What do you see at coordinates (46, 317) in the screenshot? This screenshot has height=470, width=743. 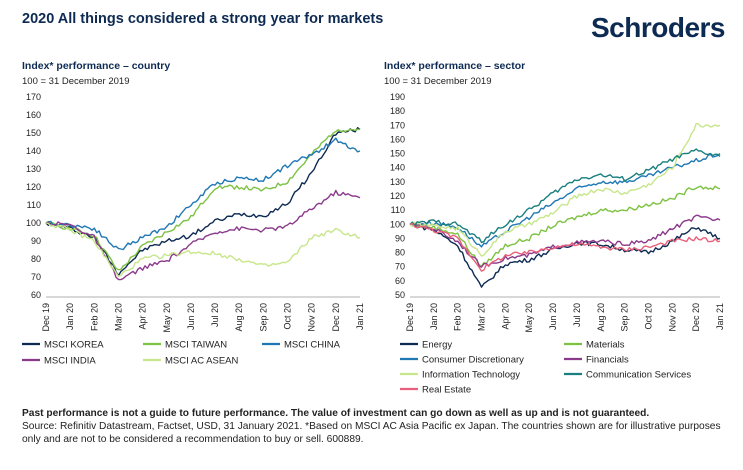 I see `chart1-xtick-label: Dec 19` at bounding box center [46, 317].